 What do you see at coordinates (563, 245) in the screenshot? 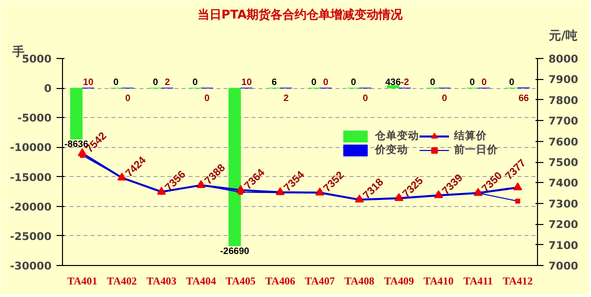
I see `y2-tick-label: 7100` at bounding box center [563, 245].